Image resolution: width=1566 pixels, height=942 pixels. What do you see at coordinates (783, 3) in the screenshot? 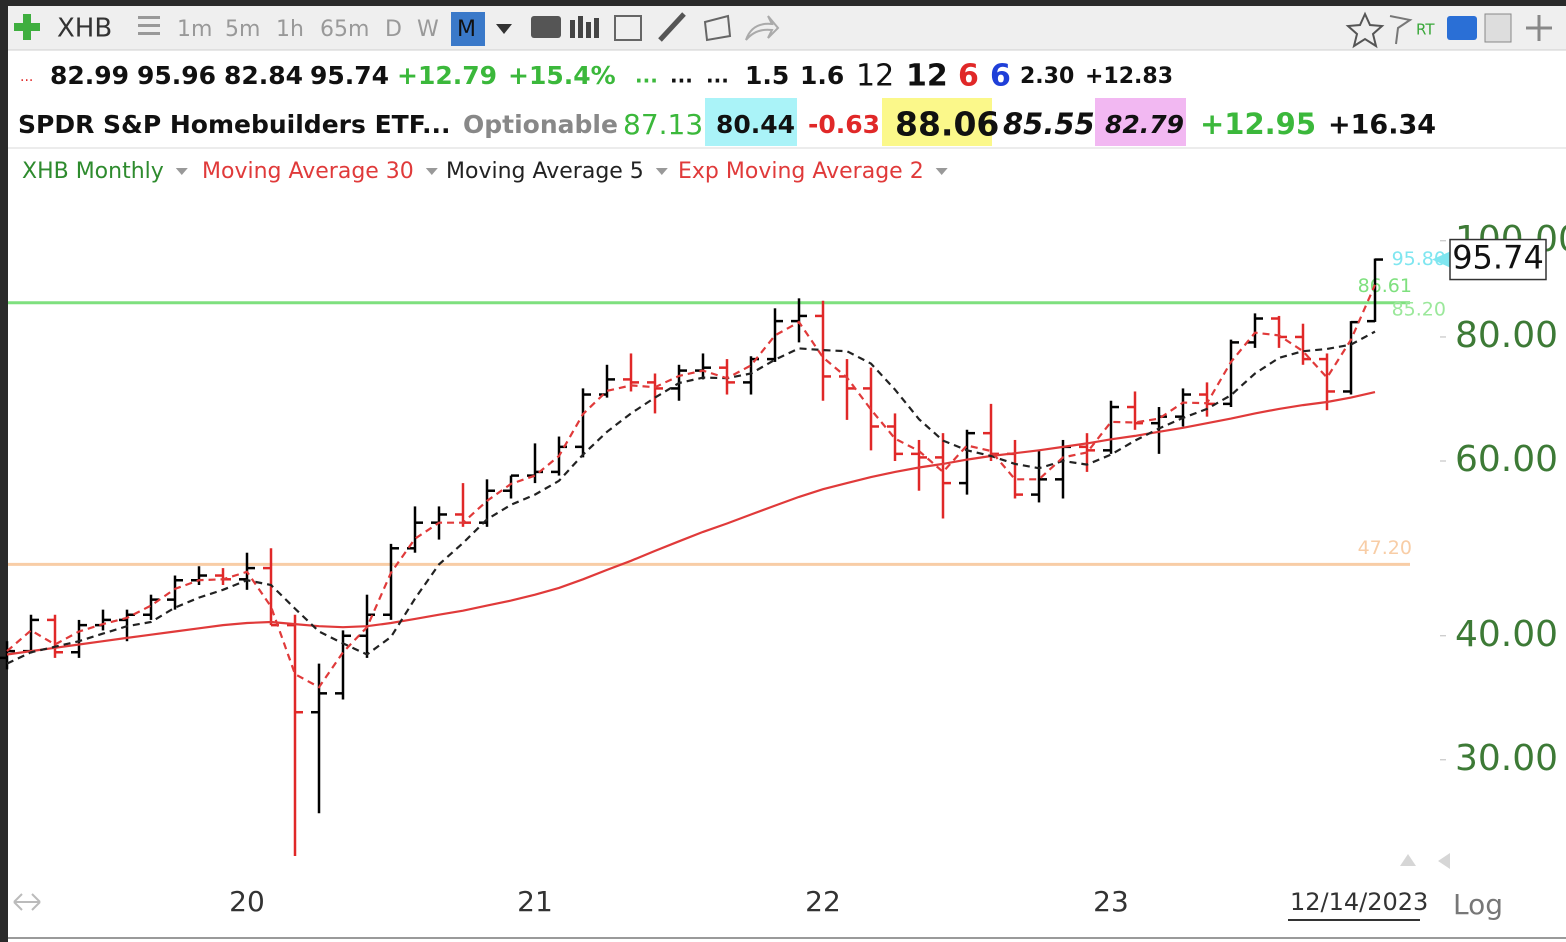
I see `top-border` at bounding box center [783, 3].